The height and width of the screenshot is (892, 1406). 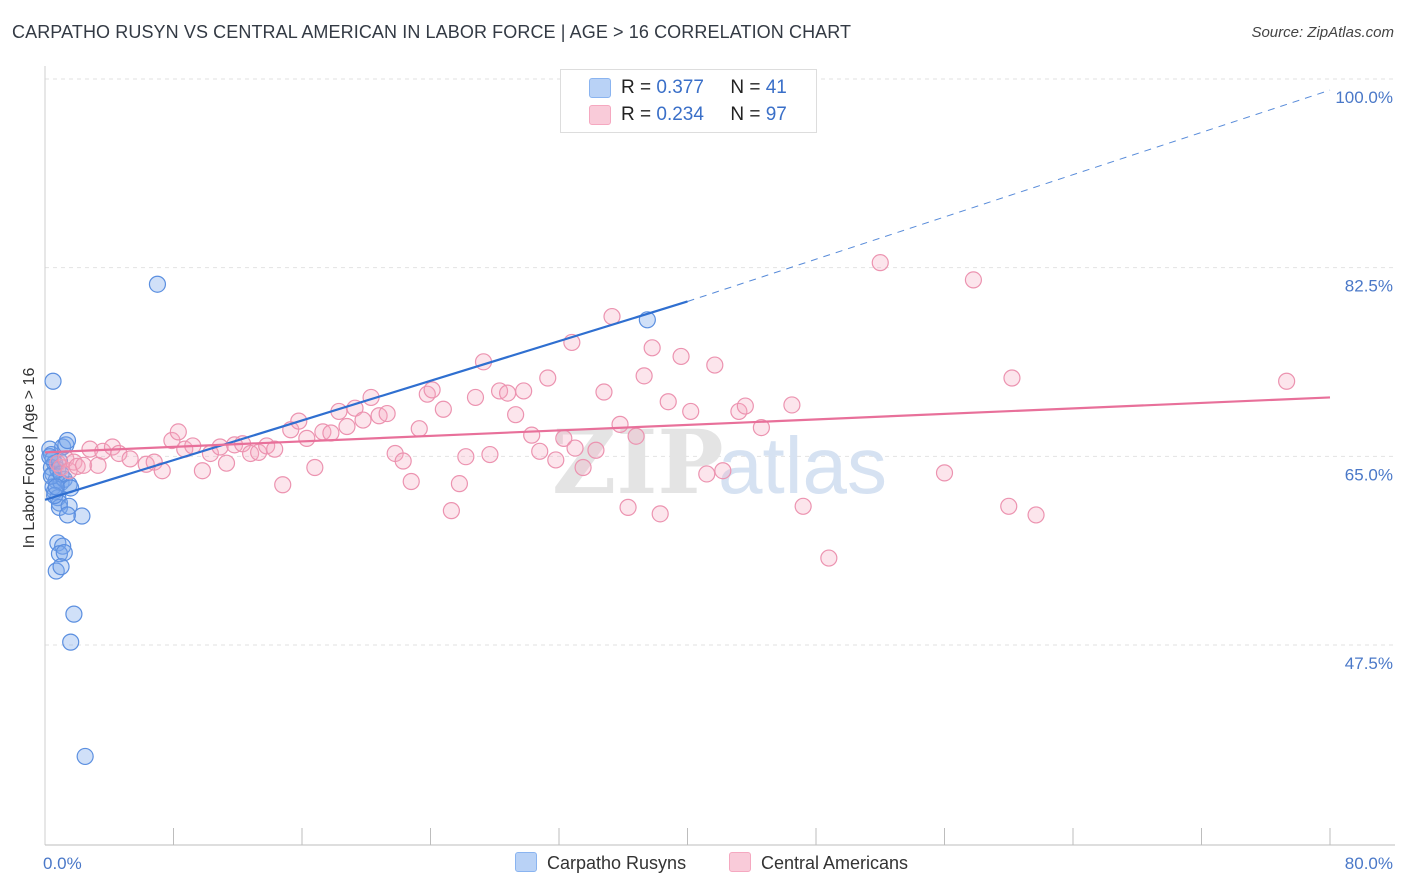 What do you see at coordinates (526, 862) in the screenshot?
I see `bottom-legend-swatch-carpatho` at bounding box center [526, 862].